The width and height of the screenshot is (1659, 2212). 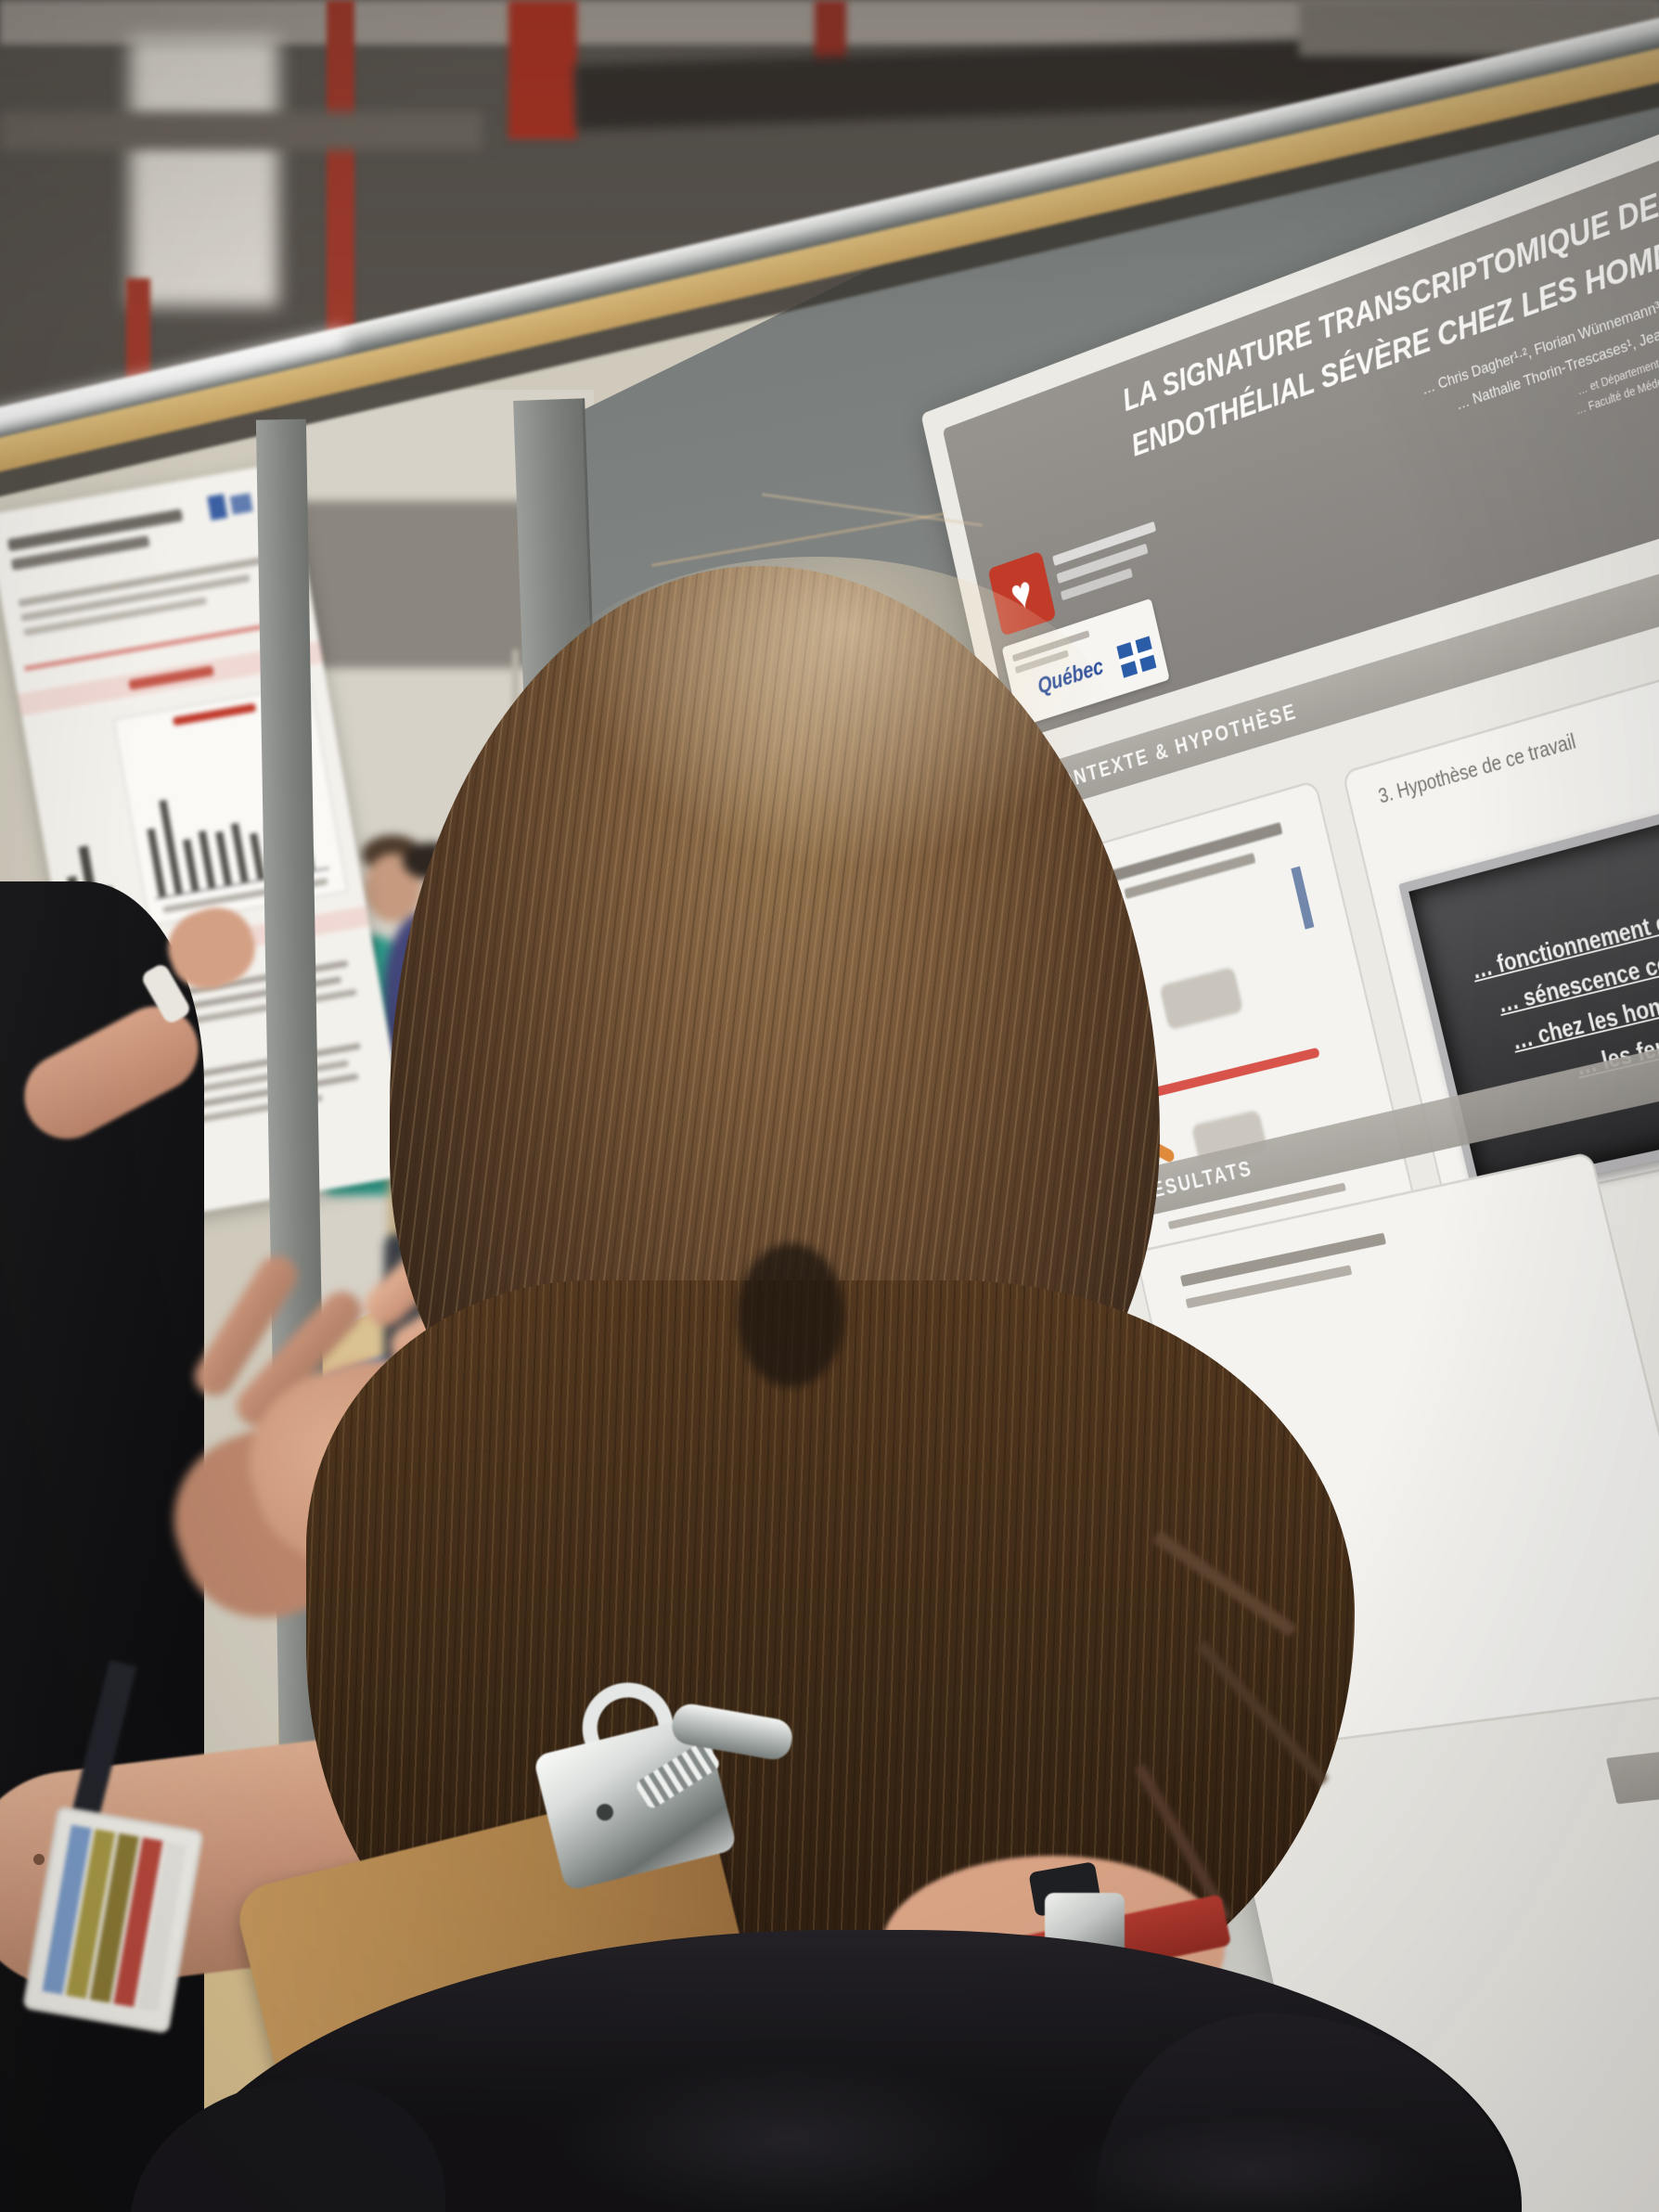 What do you see at coordinates (542, 69) in the screenshot?
I see `red-duct` at bounding box center [542, 69].